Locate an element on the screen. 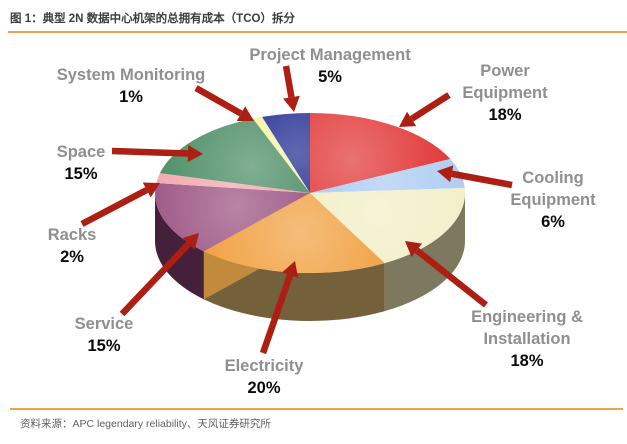 The image size is (627, 444). pie-label-text: Racks is located at coordinates (72, 235).